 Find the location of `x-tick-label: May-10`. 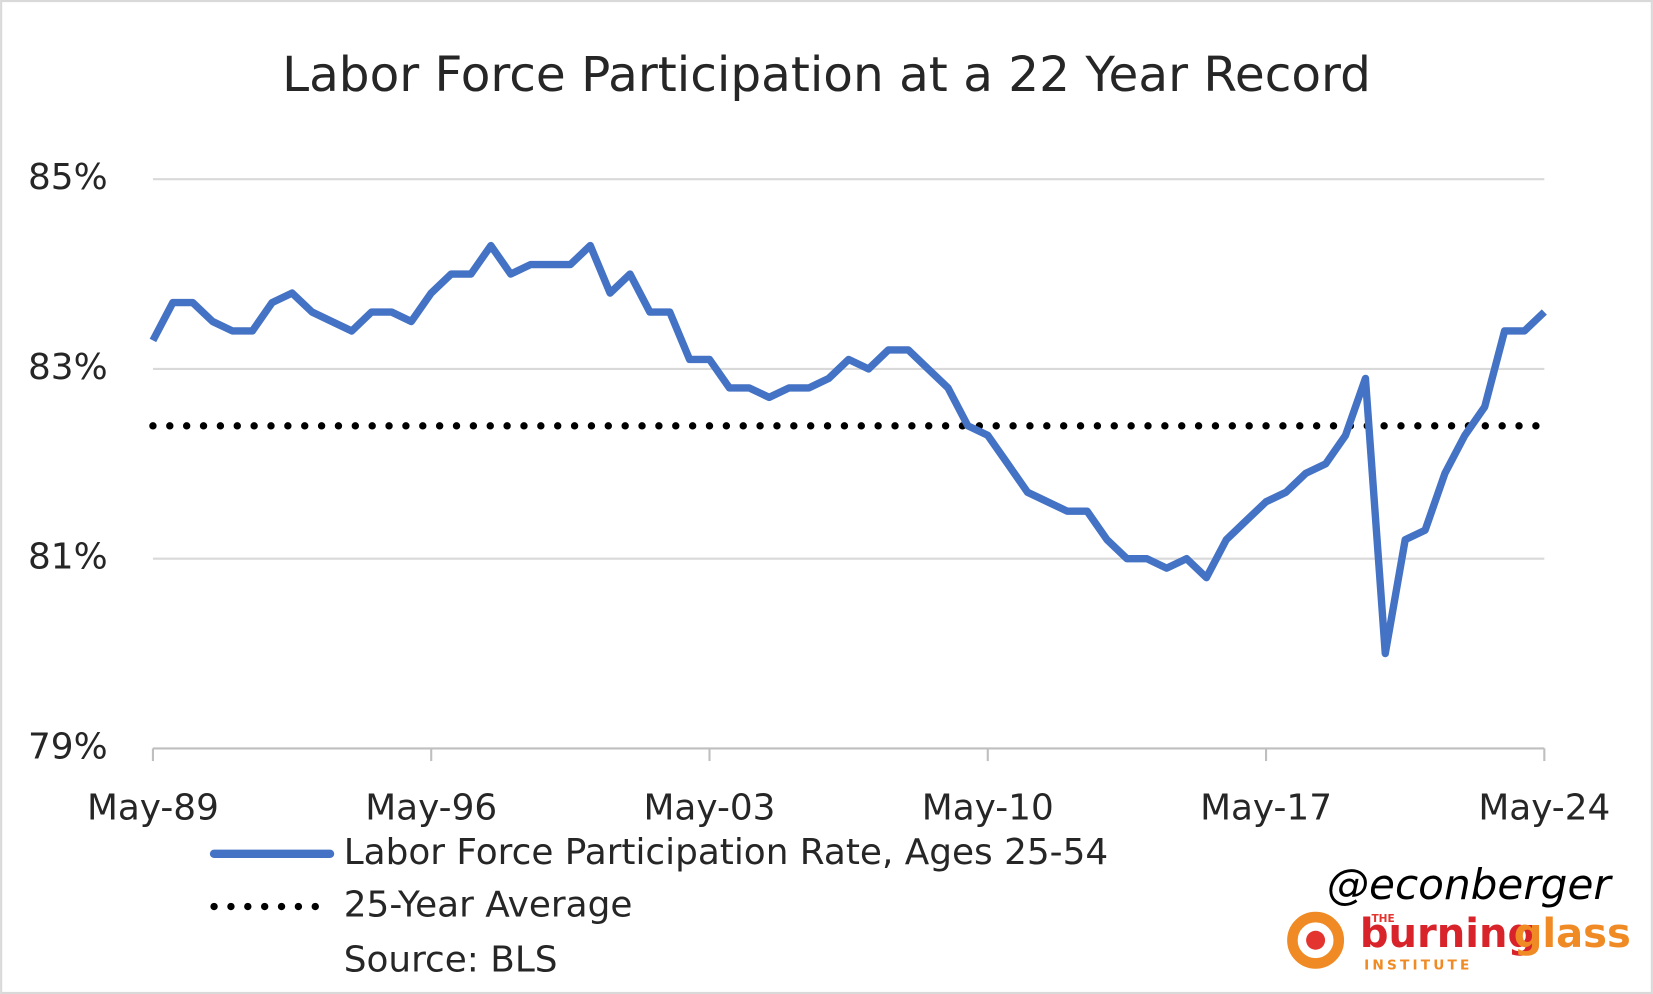

x-tick-label: May-10 is located at coordinates (988, 808).